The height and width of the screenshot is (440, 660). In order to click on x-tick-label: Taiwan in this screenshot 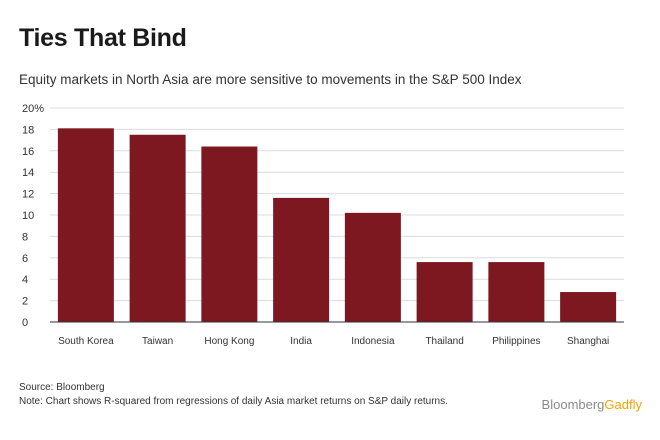, I will do `click(157, 341)`.